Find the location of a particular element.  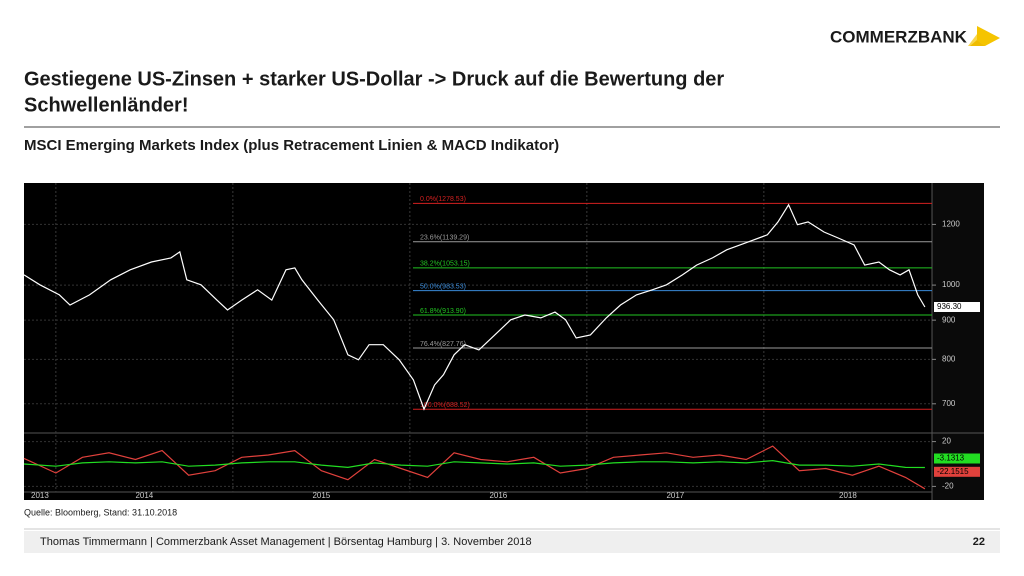

y-tick-label: 1200 is located at coordinates (951, 224).